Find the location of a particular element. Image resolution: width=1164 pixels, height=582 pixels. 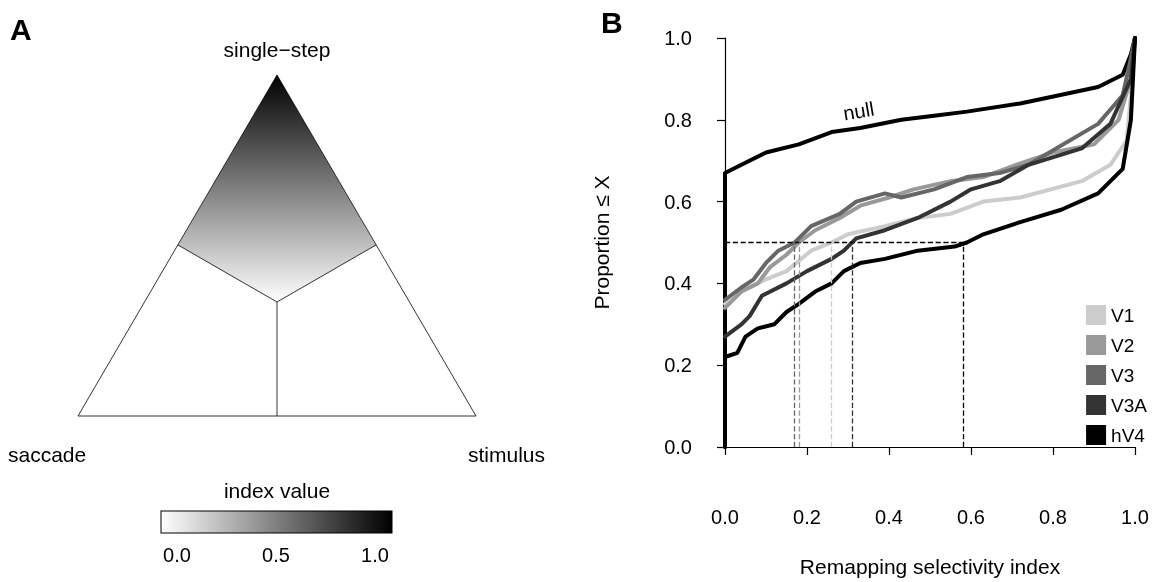

x-tick-label: 0.8 is located at coordinates (1053, 517).